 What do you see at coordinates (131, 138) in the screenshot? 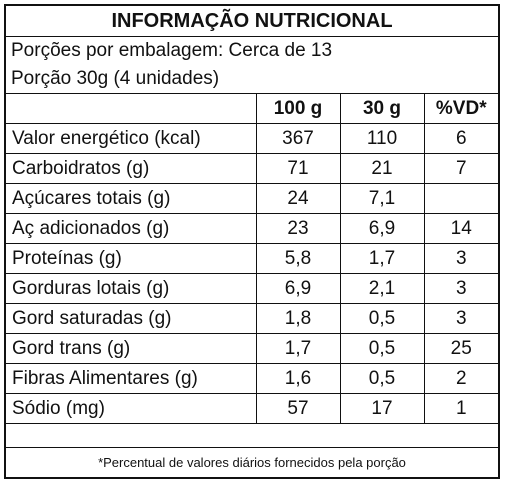
I see `nutrient-name-cell: Valor energético (kcal)` at bounding box center [131, 138].